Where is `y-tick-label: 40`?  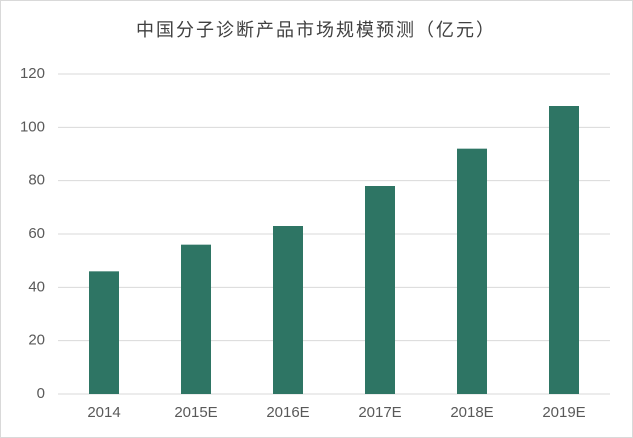
y-tick-label: 40 is located at coordinates (36, 286).